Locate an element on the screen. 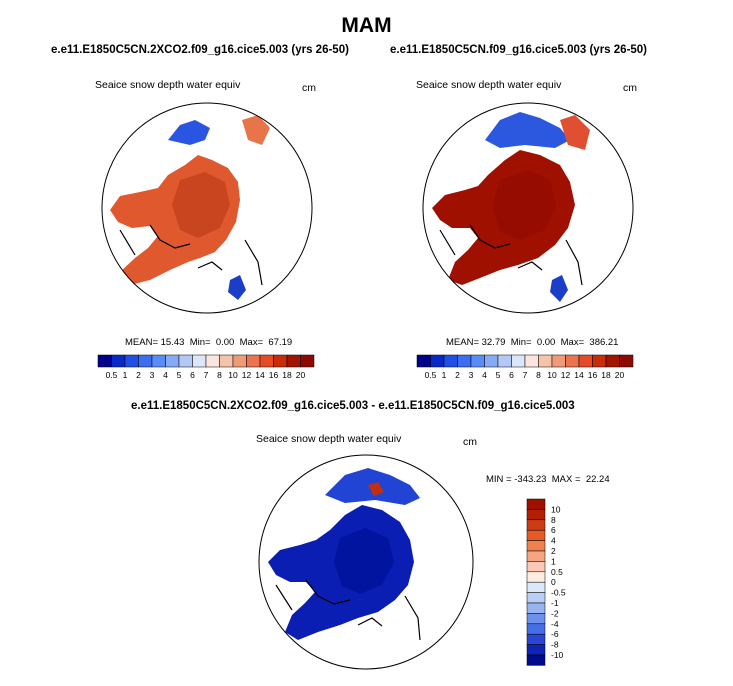  colorbar-panel2-tick-label: 12 is located at coordinates (566, 375).